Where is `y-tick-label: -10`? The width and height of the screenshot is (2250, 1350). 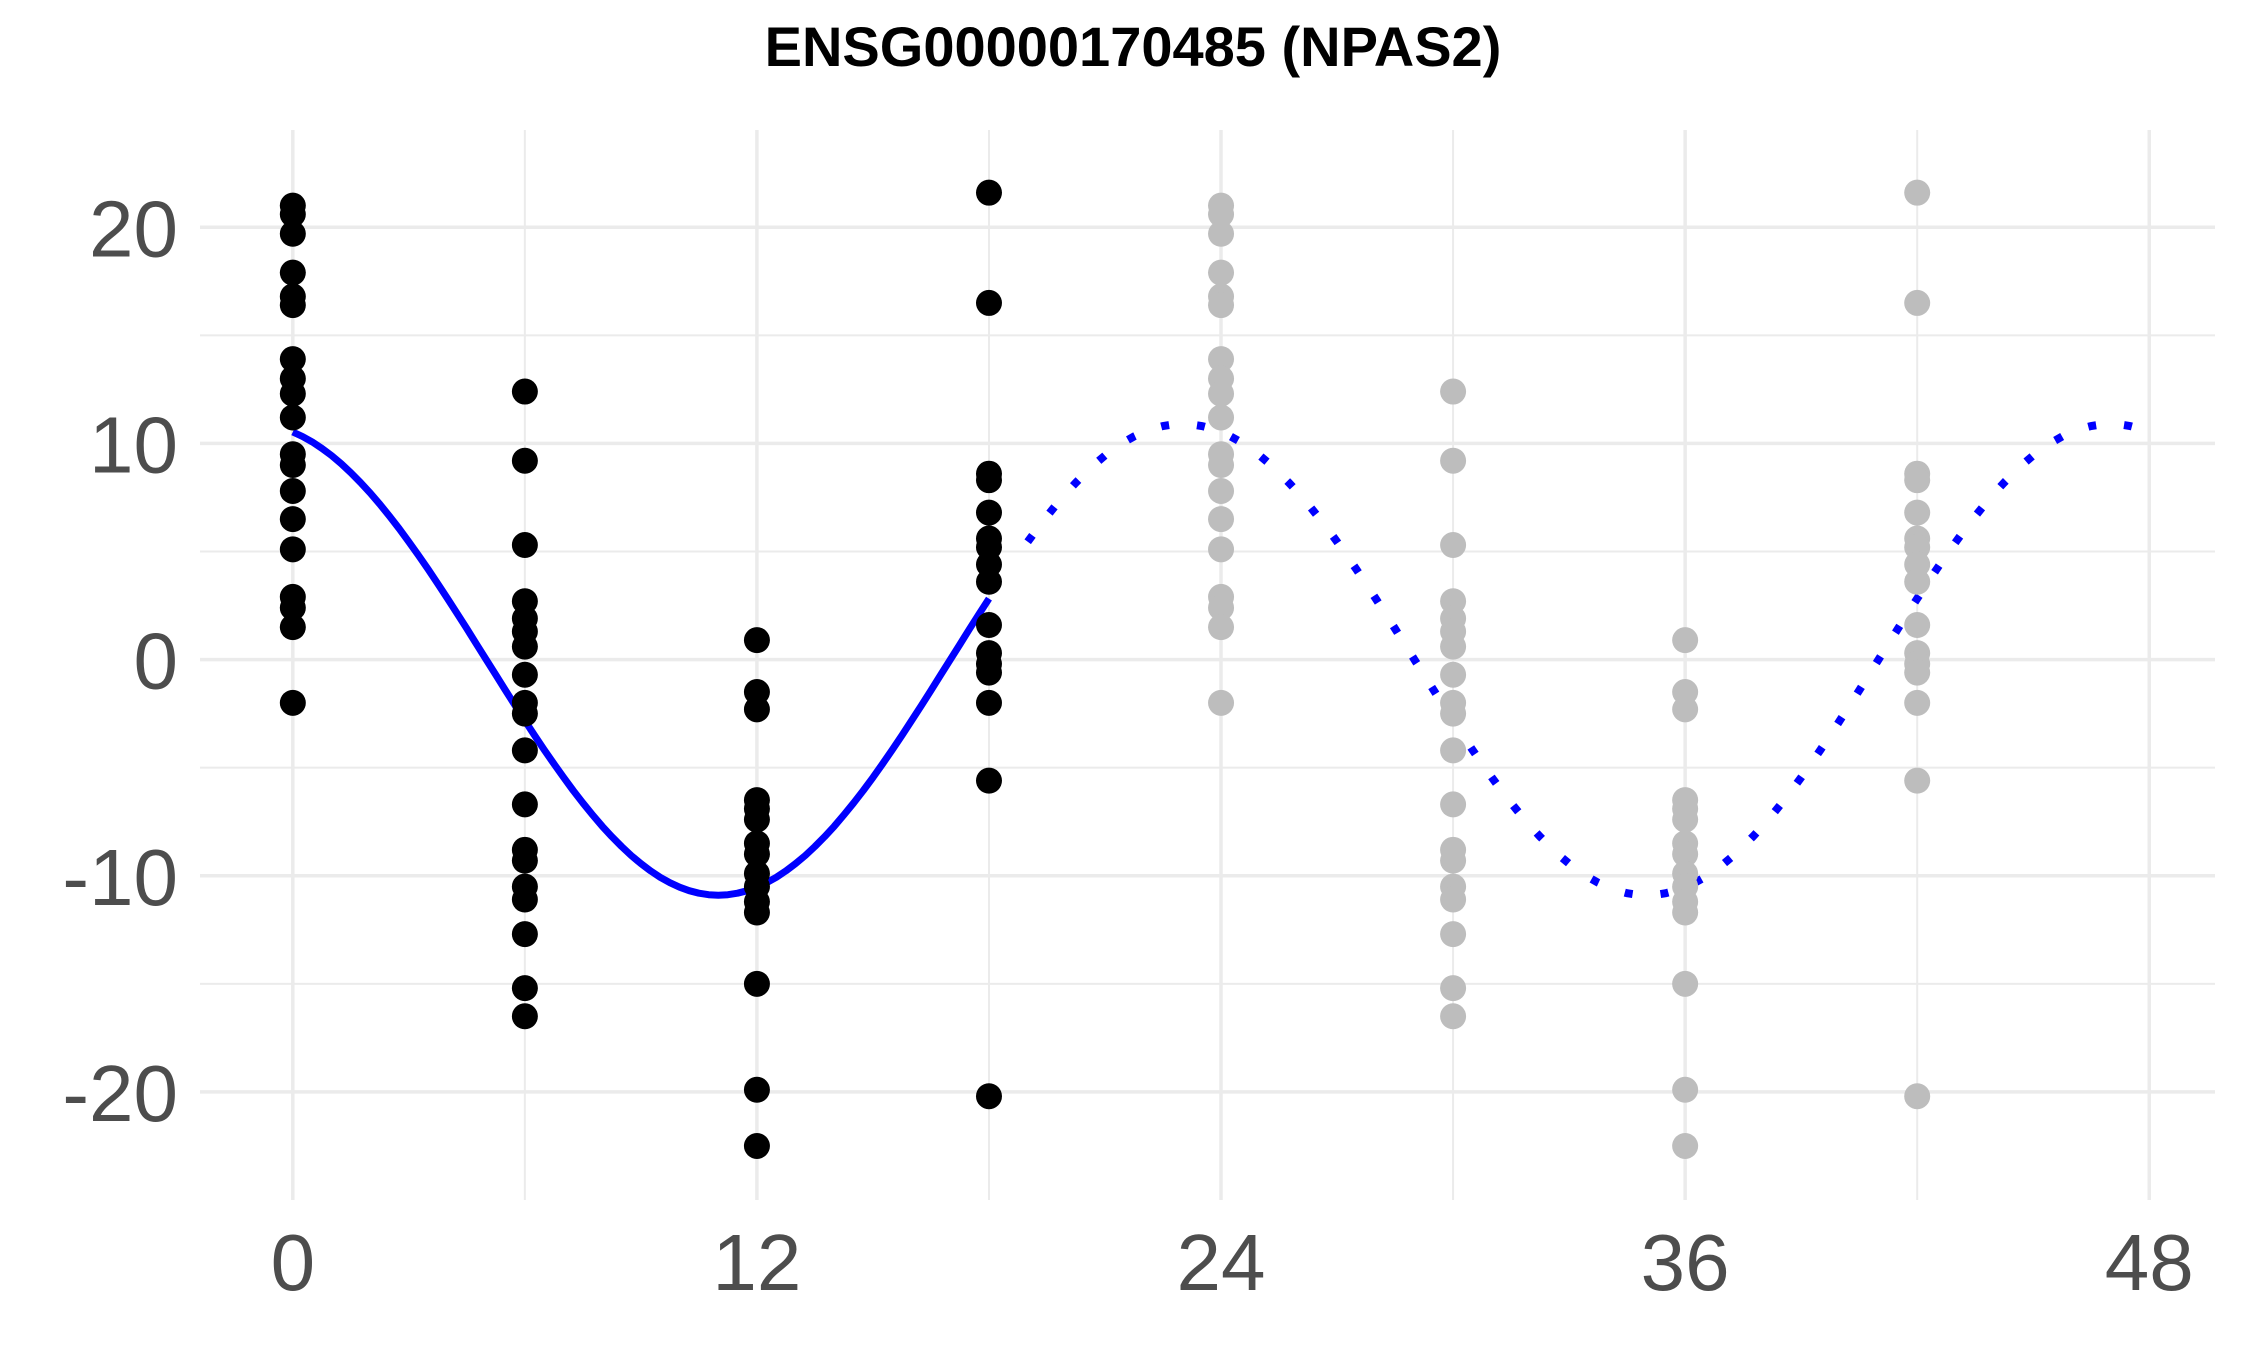
y-tick-label: -10 is located at coordinates (120, 877).